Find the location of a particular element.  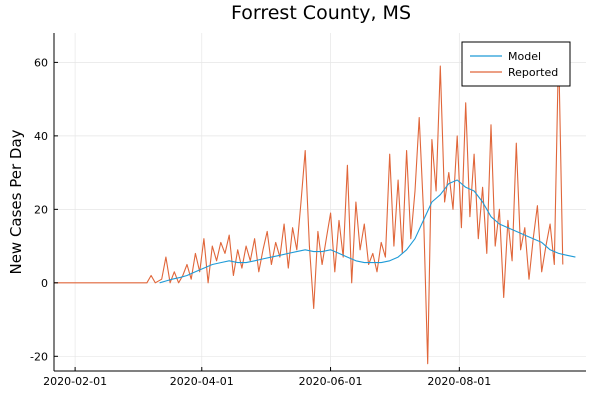

y-tick-label-2: 20 is located at coordinates (41, 209).